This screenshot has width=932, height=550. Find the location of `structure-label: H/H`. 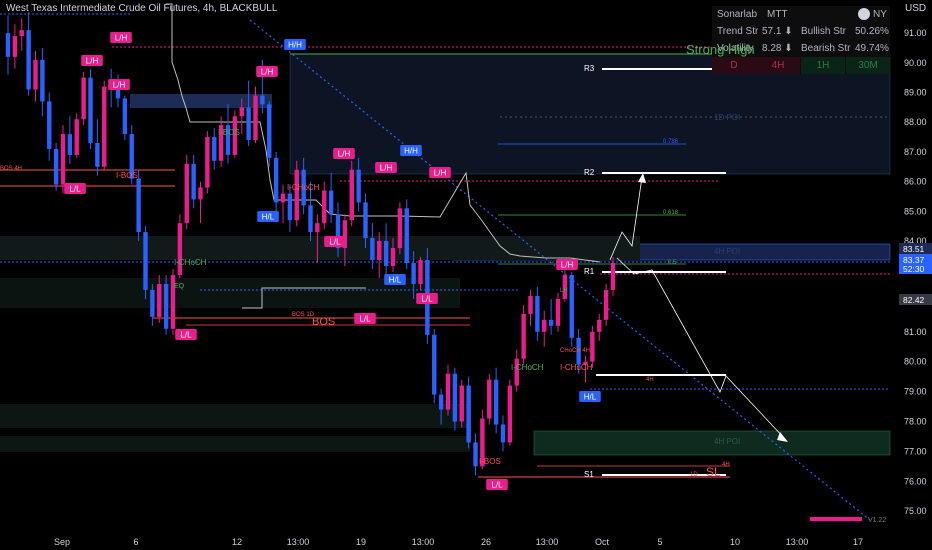

structure-label: H/H is located at coordinates (411, 151).